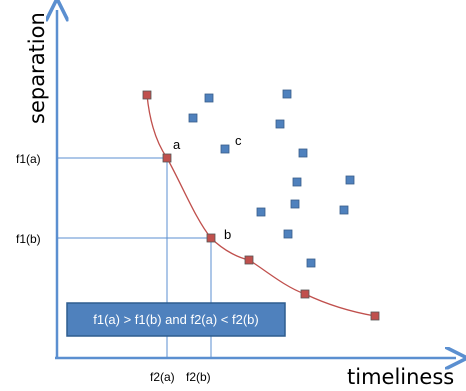 The width and height of the screenshot is (466, 391). I want to click on pareto-point-b, so click(211, 238).